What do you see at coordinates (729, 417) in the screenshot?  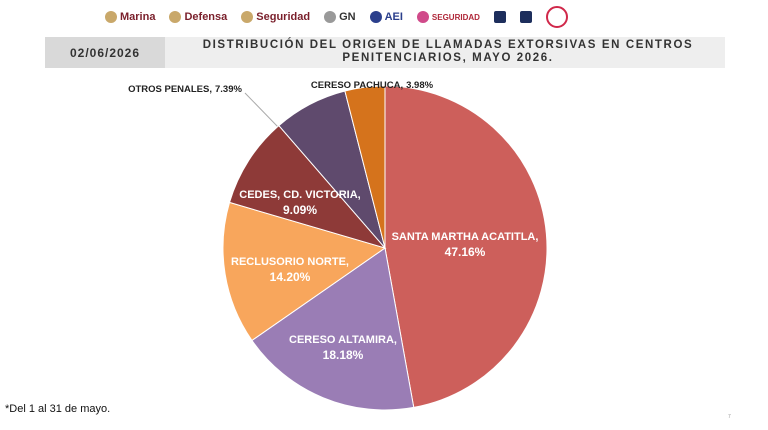 I see `page-number: 7` at bounding box center [729, 417].